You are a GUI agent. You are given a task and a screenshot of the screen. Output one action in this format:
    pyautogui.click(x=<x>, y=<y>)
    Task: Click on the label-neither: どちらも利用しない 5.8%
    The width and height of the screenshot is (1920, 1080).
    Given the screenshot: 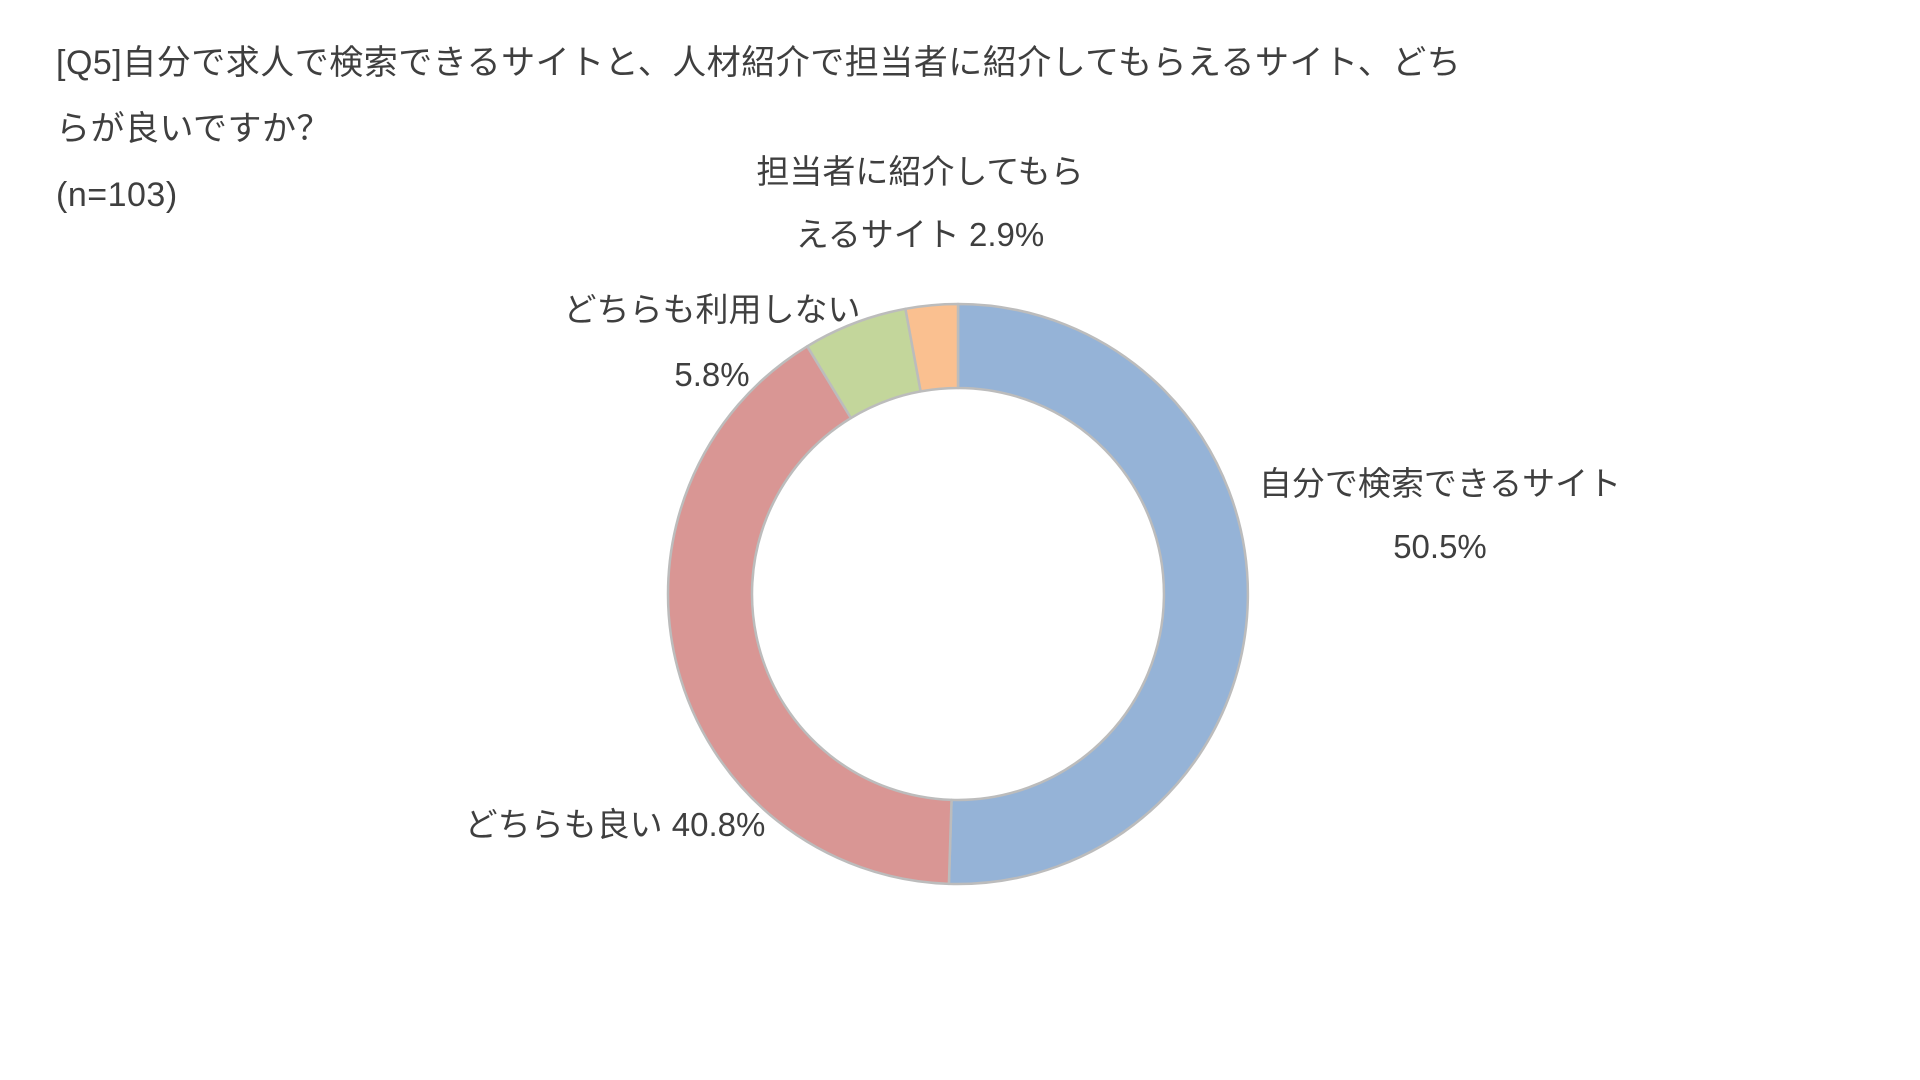 What is the action you would take?
    pyautogui.click(x=712, y=342)
    